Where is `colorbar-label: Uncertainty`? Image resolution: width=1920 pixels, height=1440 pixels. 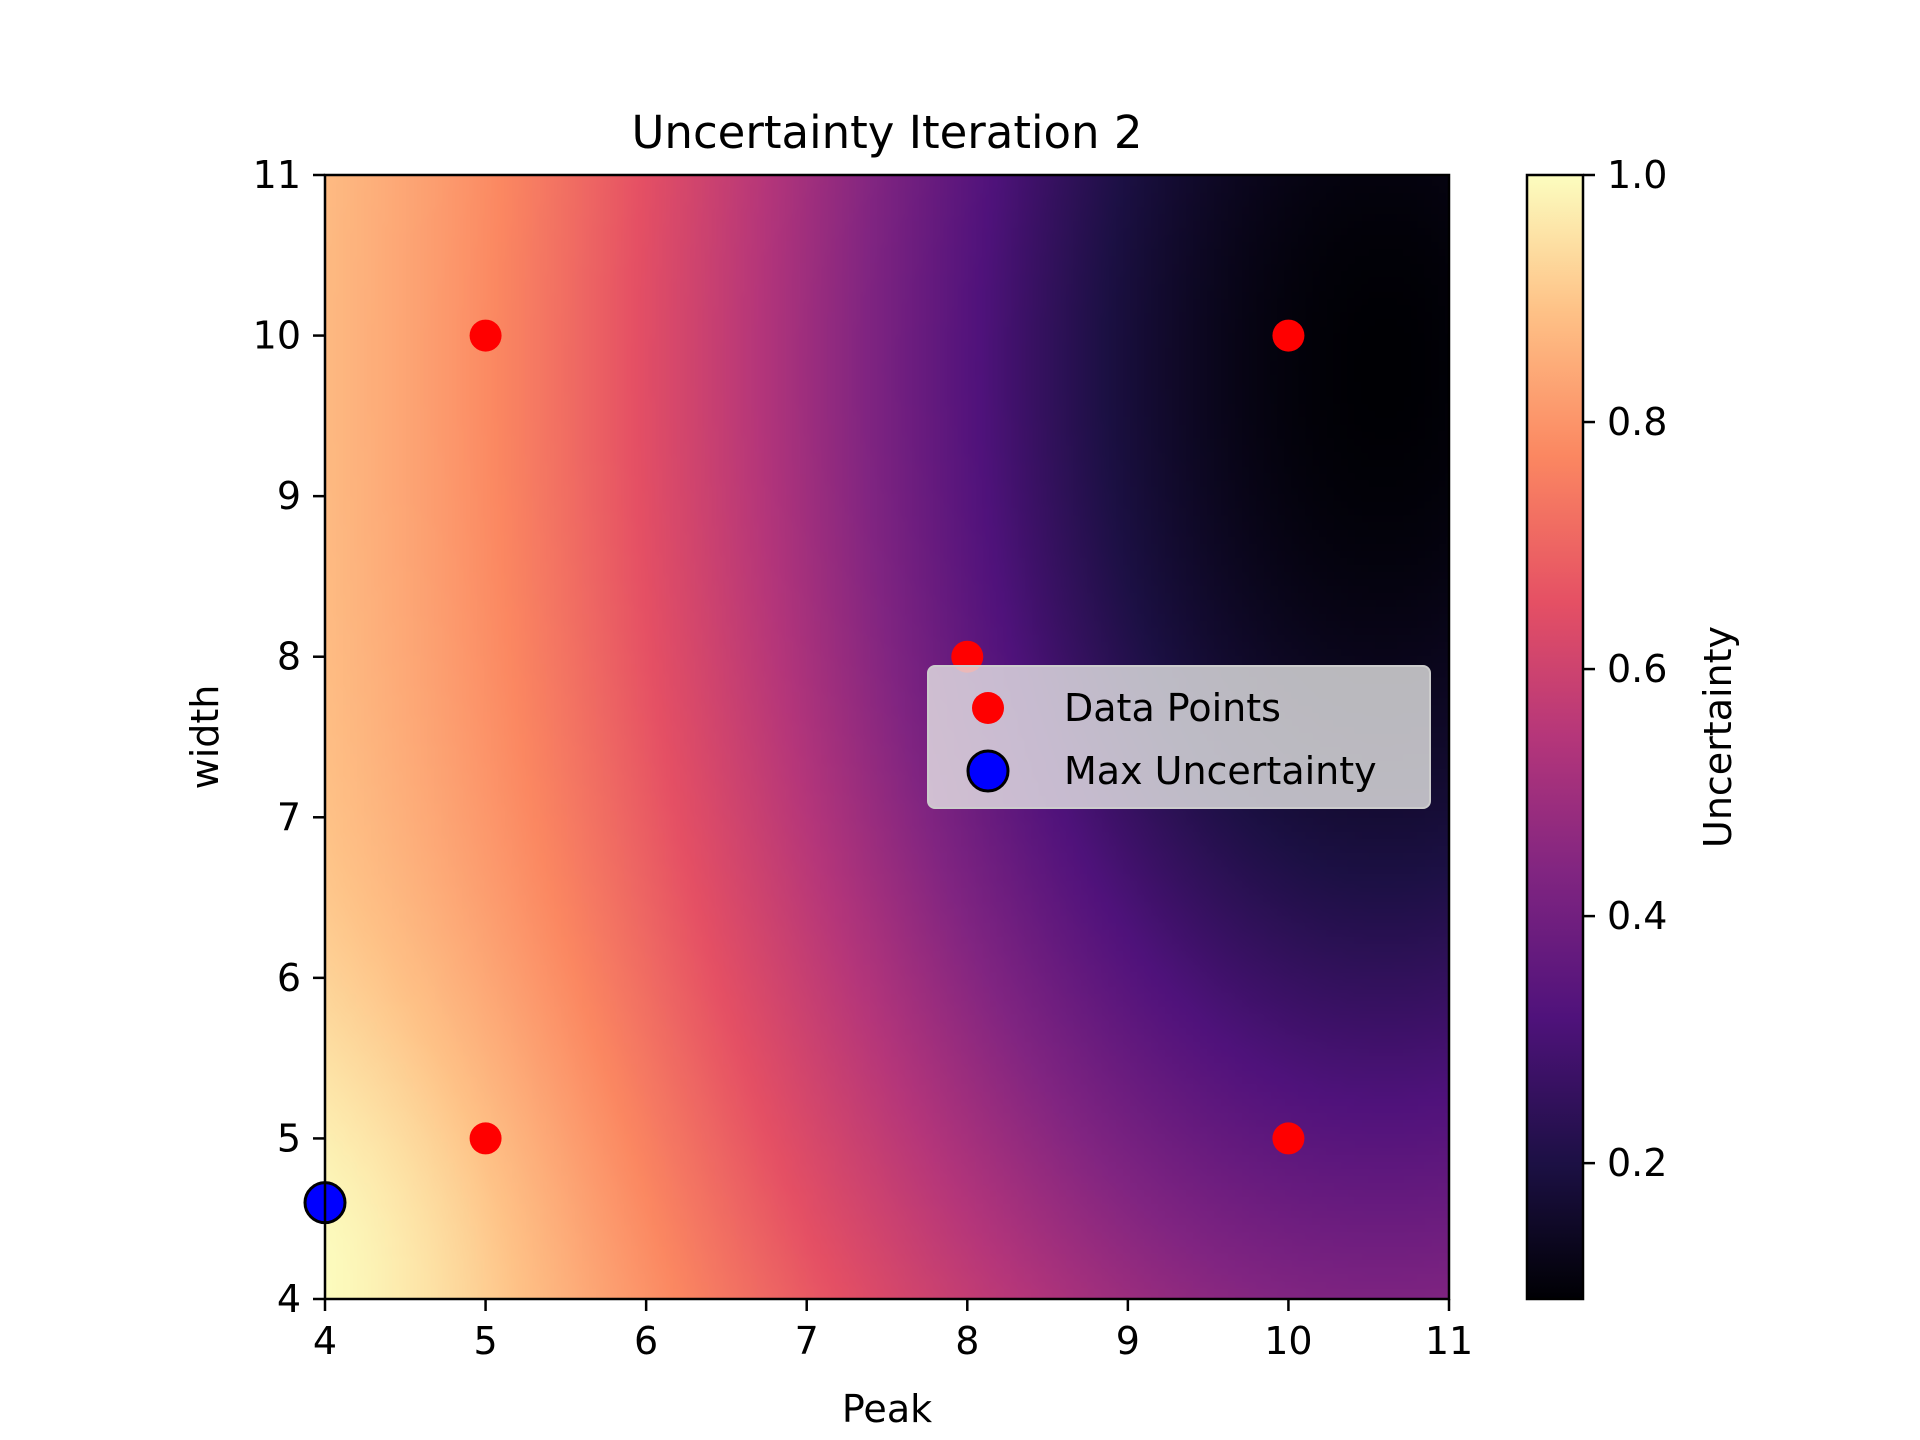
colorbar-label: Uncertainty is located at coordinates (1718, 737).